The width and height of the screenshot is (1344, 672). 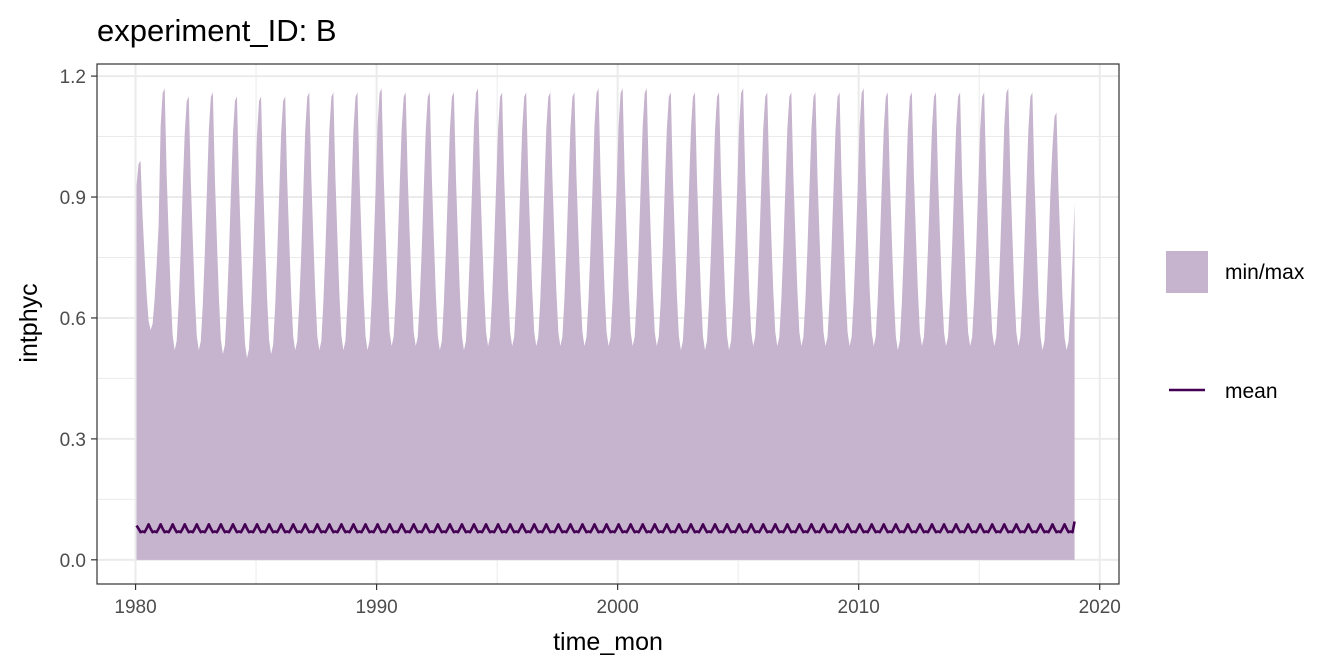 I want to click on x-tick-label: 1980, so click(x=135, y=607).